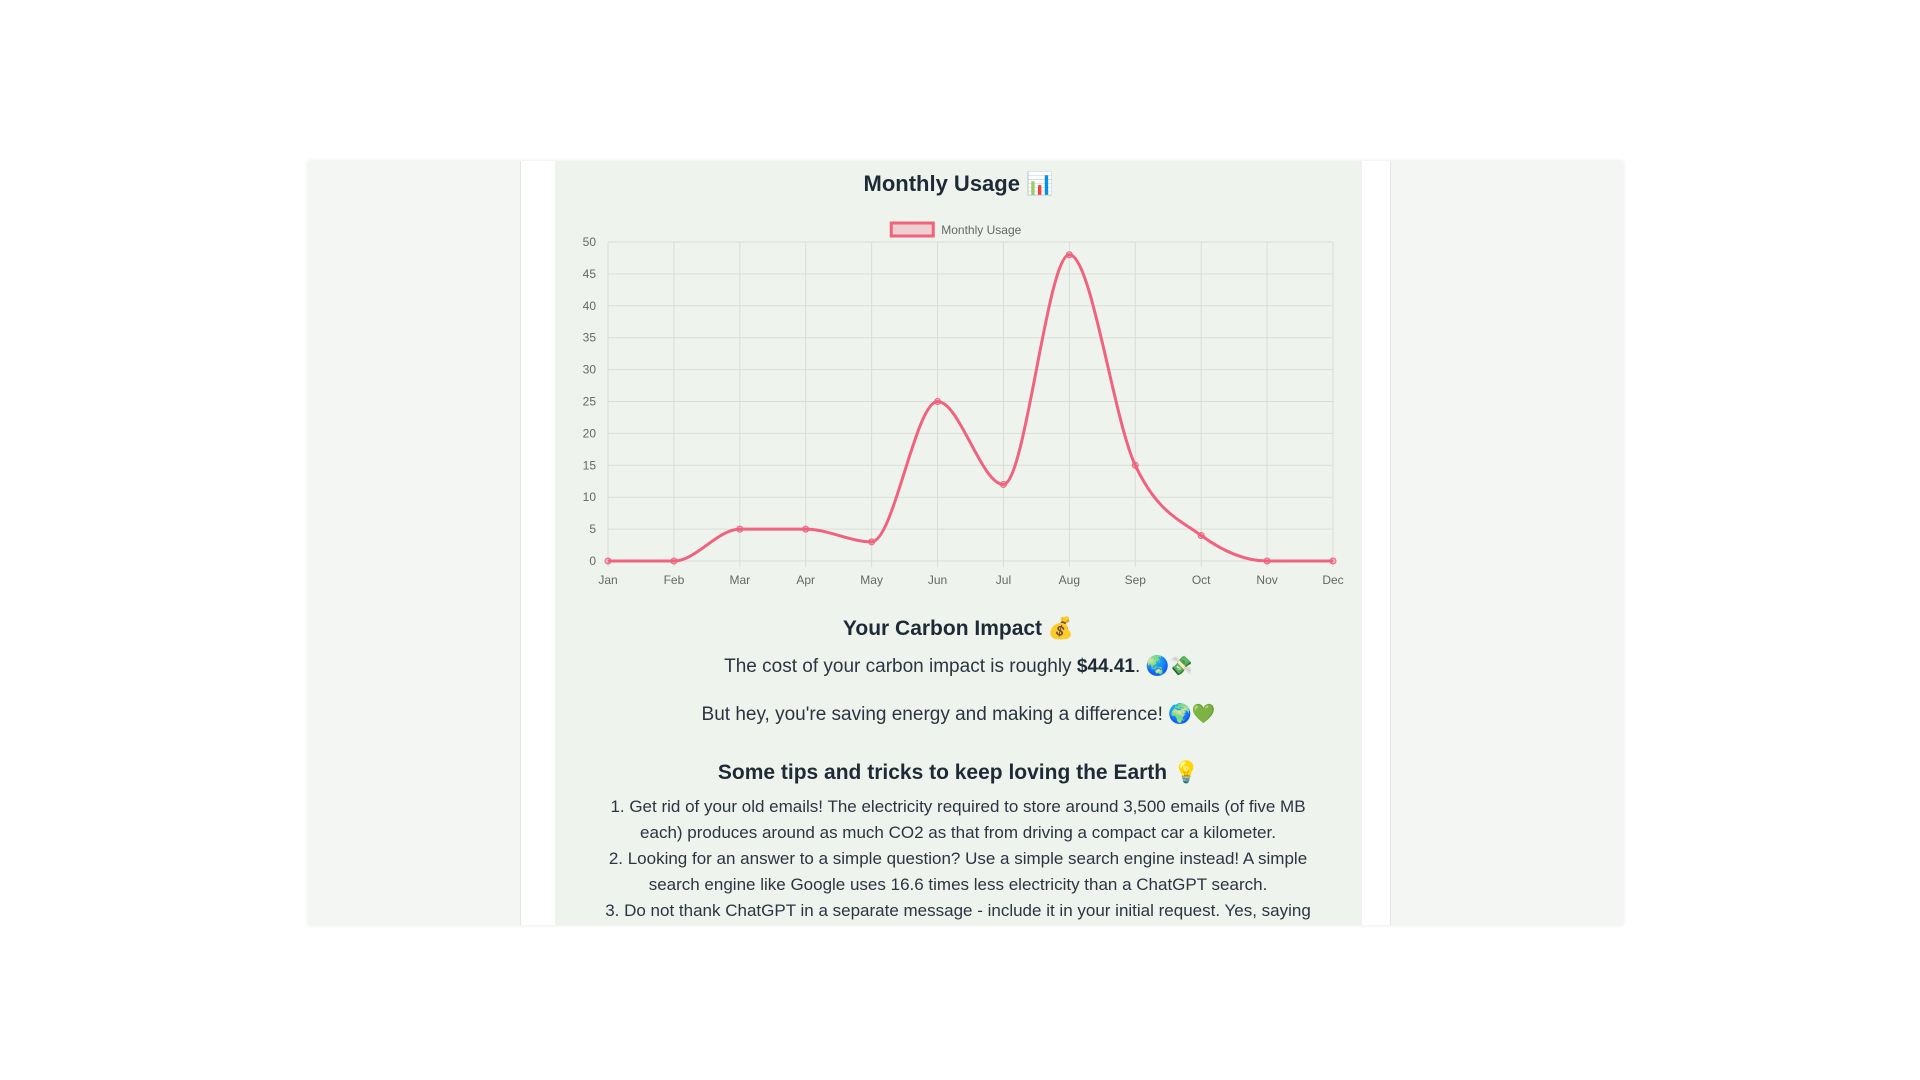 The image size is (1920, 1080). Describe the element at coordinates (1169, 666) in the screenshot. I see `globe-money-icon: 🌏💸` at that location.